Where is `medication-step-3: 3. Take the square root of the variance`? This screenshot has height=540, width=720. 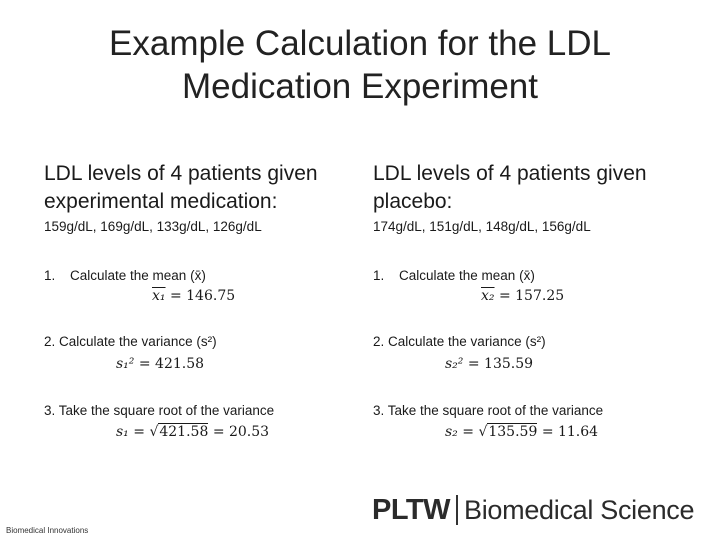 medication-step-3: 3. Take the square root of the variance is located at coordinates (159, 410).